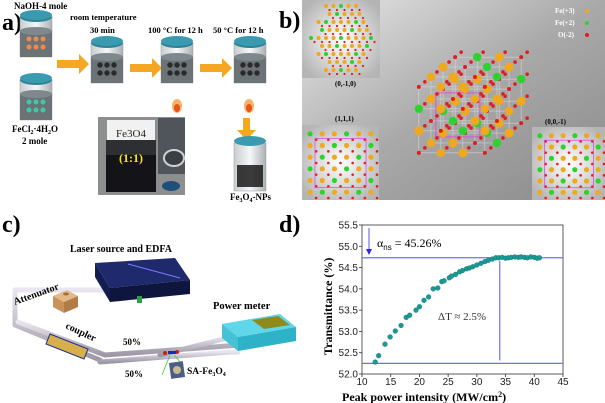 Image resolution: width=605 pixels, height=403 pixels. I want to click on x-tick-label: 20, so click(420, 382).